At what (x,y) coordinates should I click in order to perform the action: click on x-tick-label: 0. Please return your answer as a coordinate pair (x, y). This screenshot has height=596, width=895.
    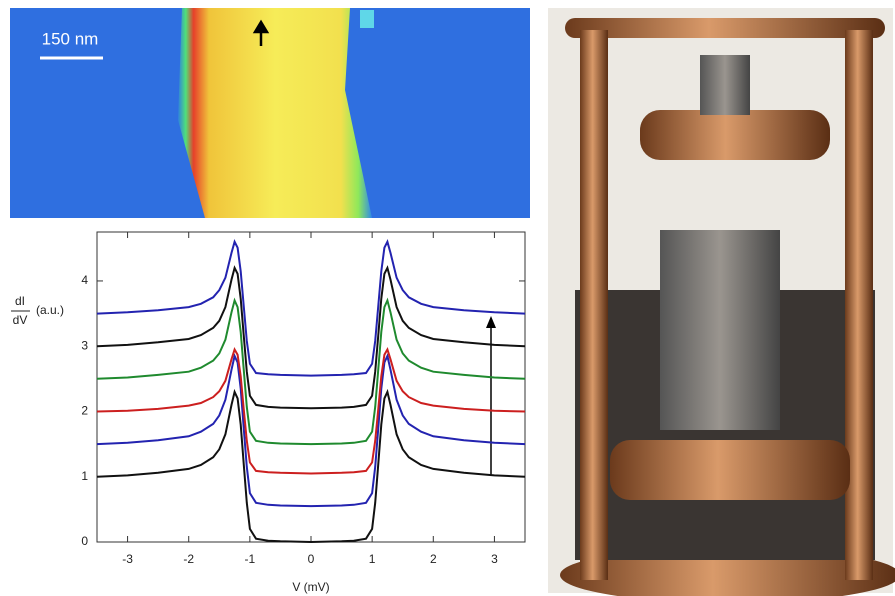
    Looking at the image, I should click on (311, 559).